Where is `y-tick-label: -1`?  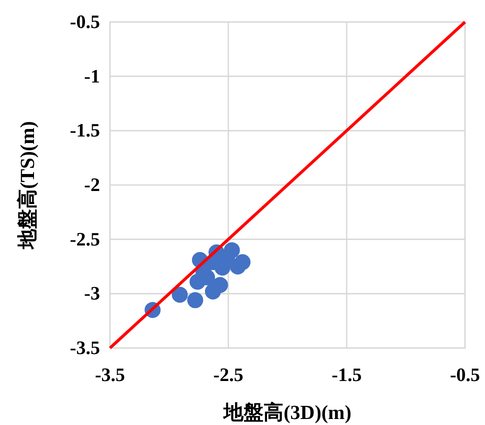 y-tick-label: -1 is located at coordinates (92, 77).